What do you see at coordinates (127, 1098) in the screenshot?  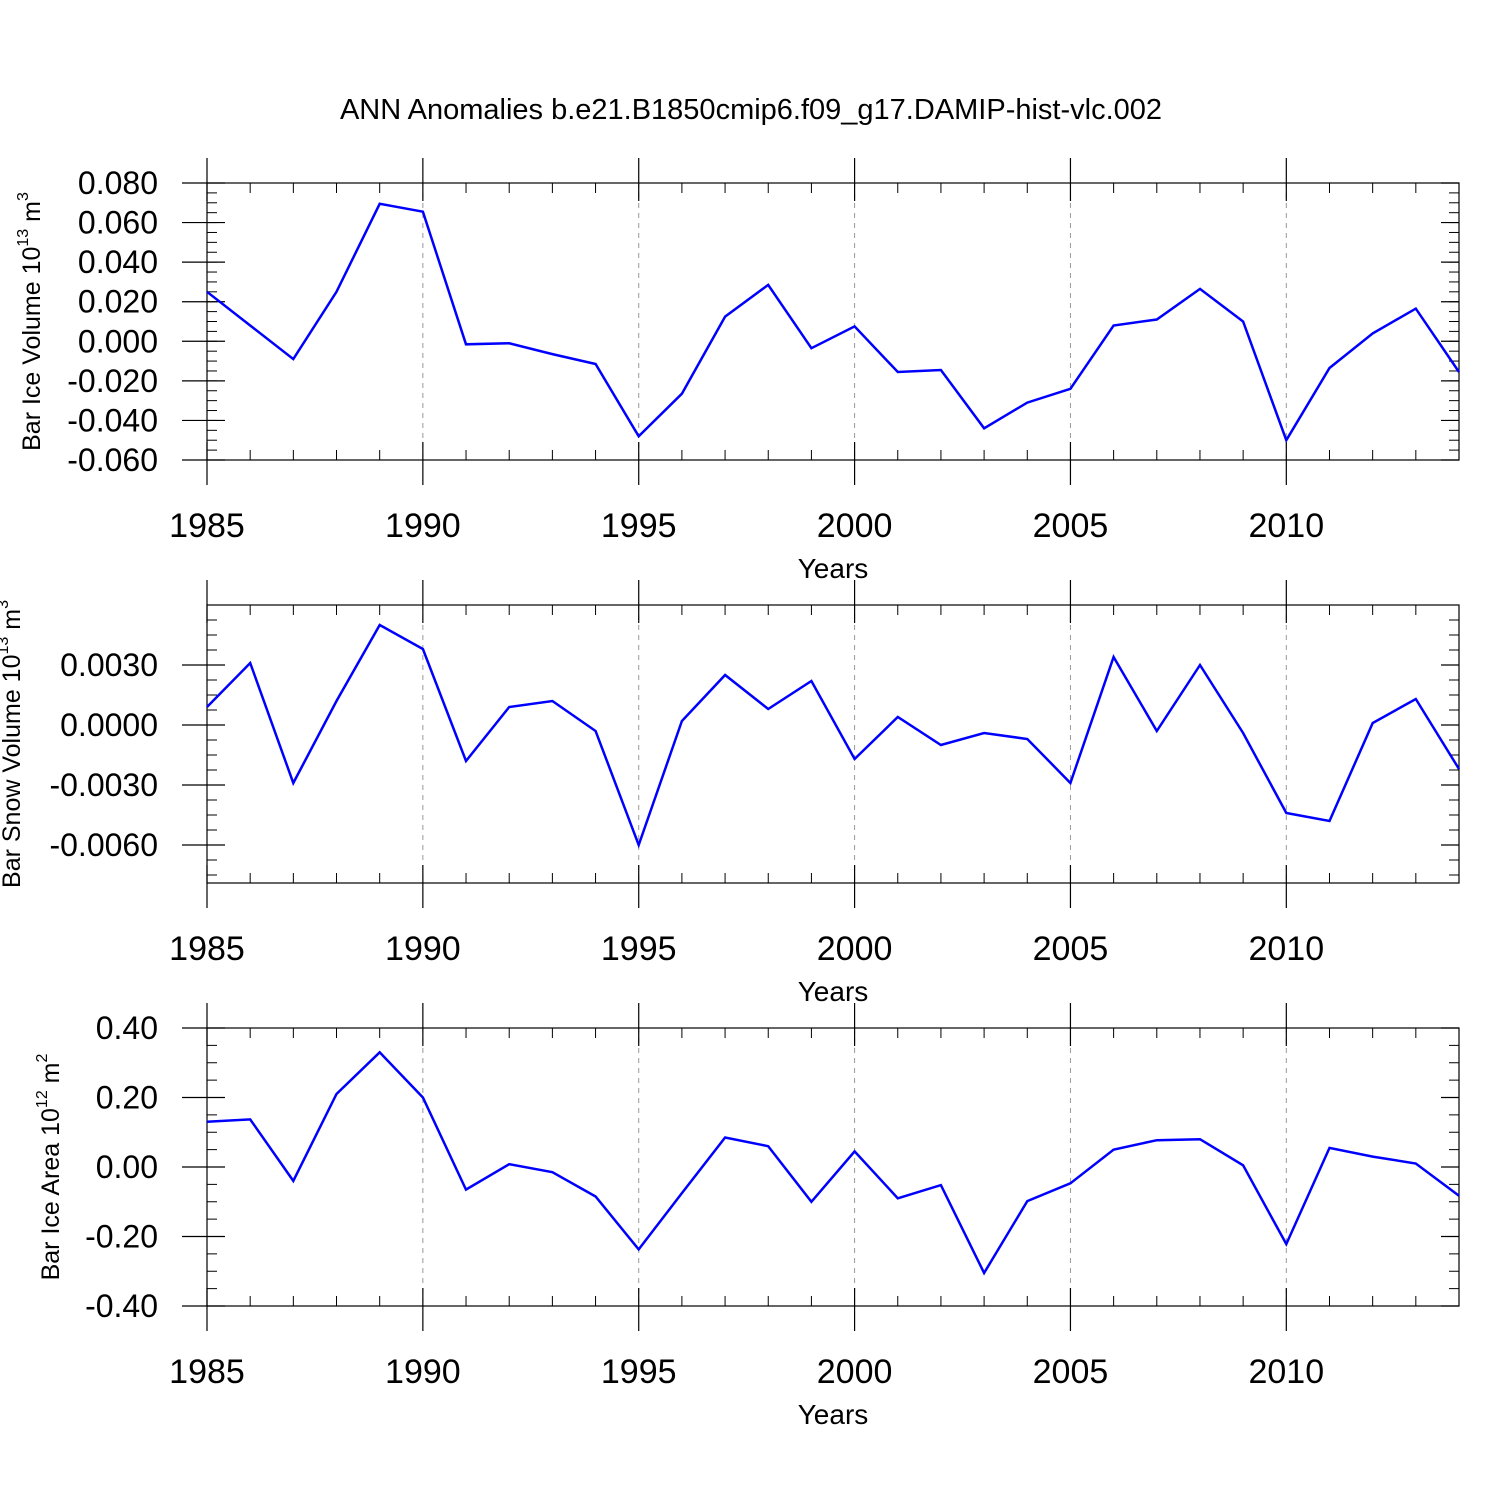 I see `y-tick-label: 0.20` at bounding box center [127, 1098].